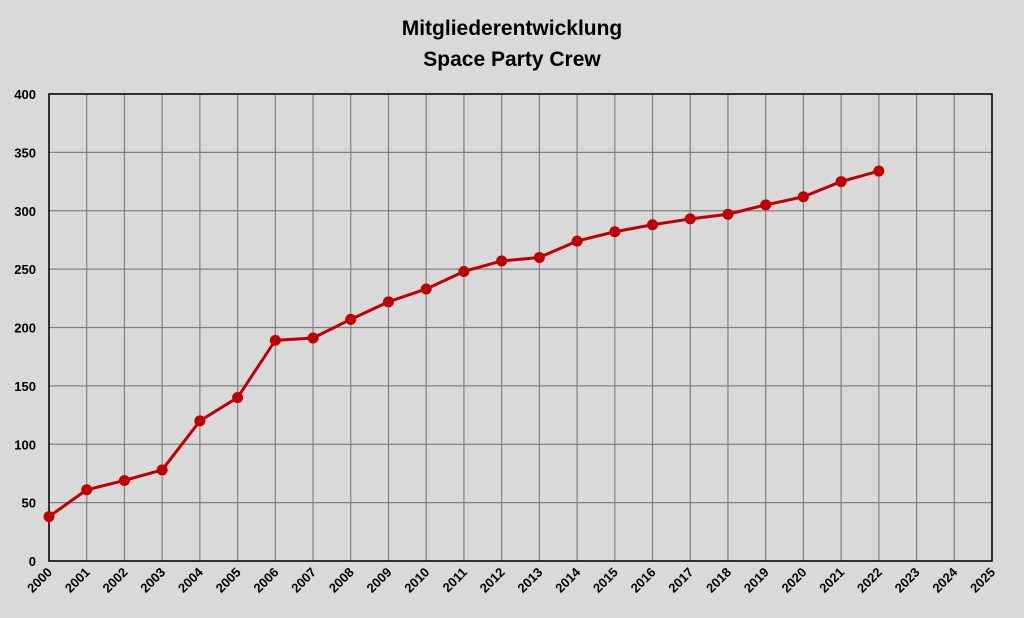  I want to click on x-tick-label: 2019, so click(756, 580).